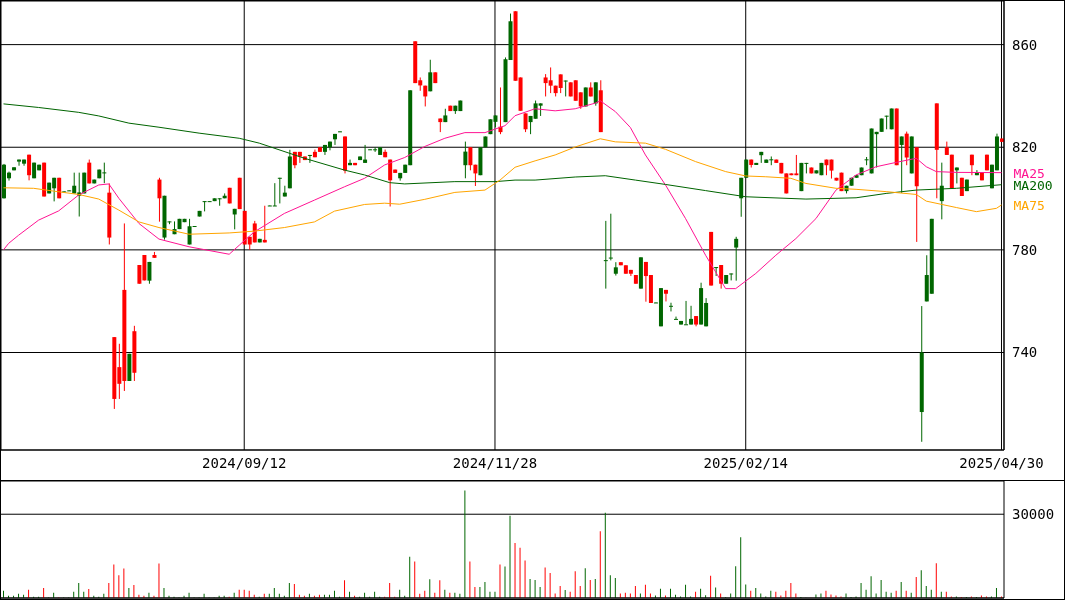 The width and height of the screenshot is (1065, 600). Describe the element at coordinates (1025, 249) in the screenshot. I see `y-tick-label: 780` at that location.